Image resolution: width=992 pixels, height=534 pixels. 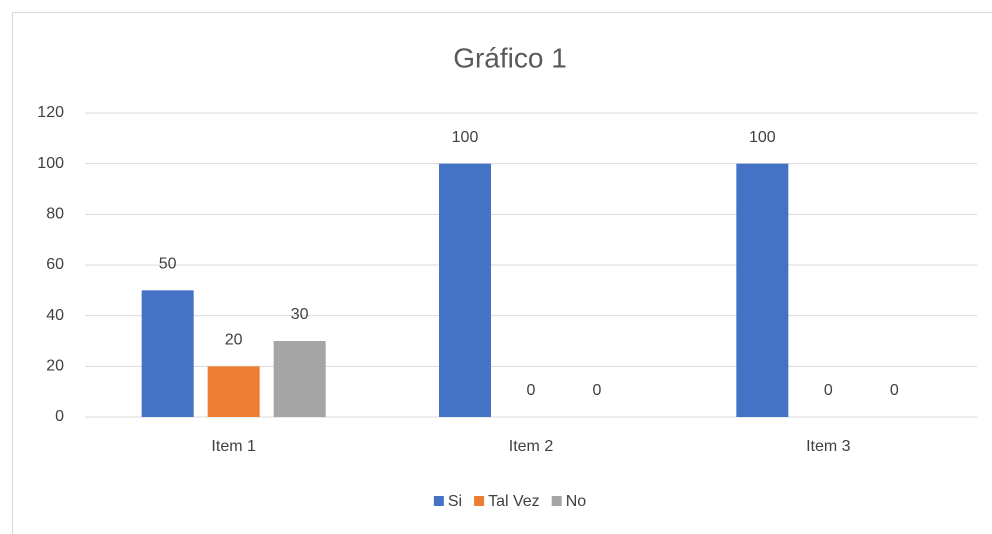 What do you see at coordinates (576, 501) in the screenshot?
I see `legend-label: No` at bounding box center [576, 501].